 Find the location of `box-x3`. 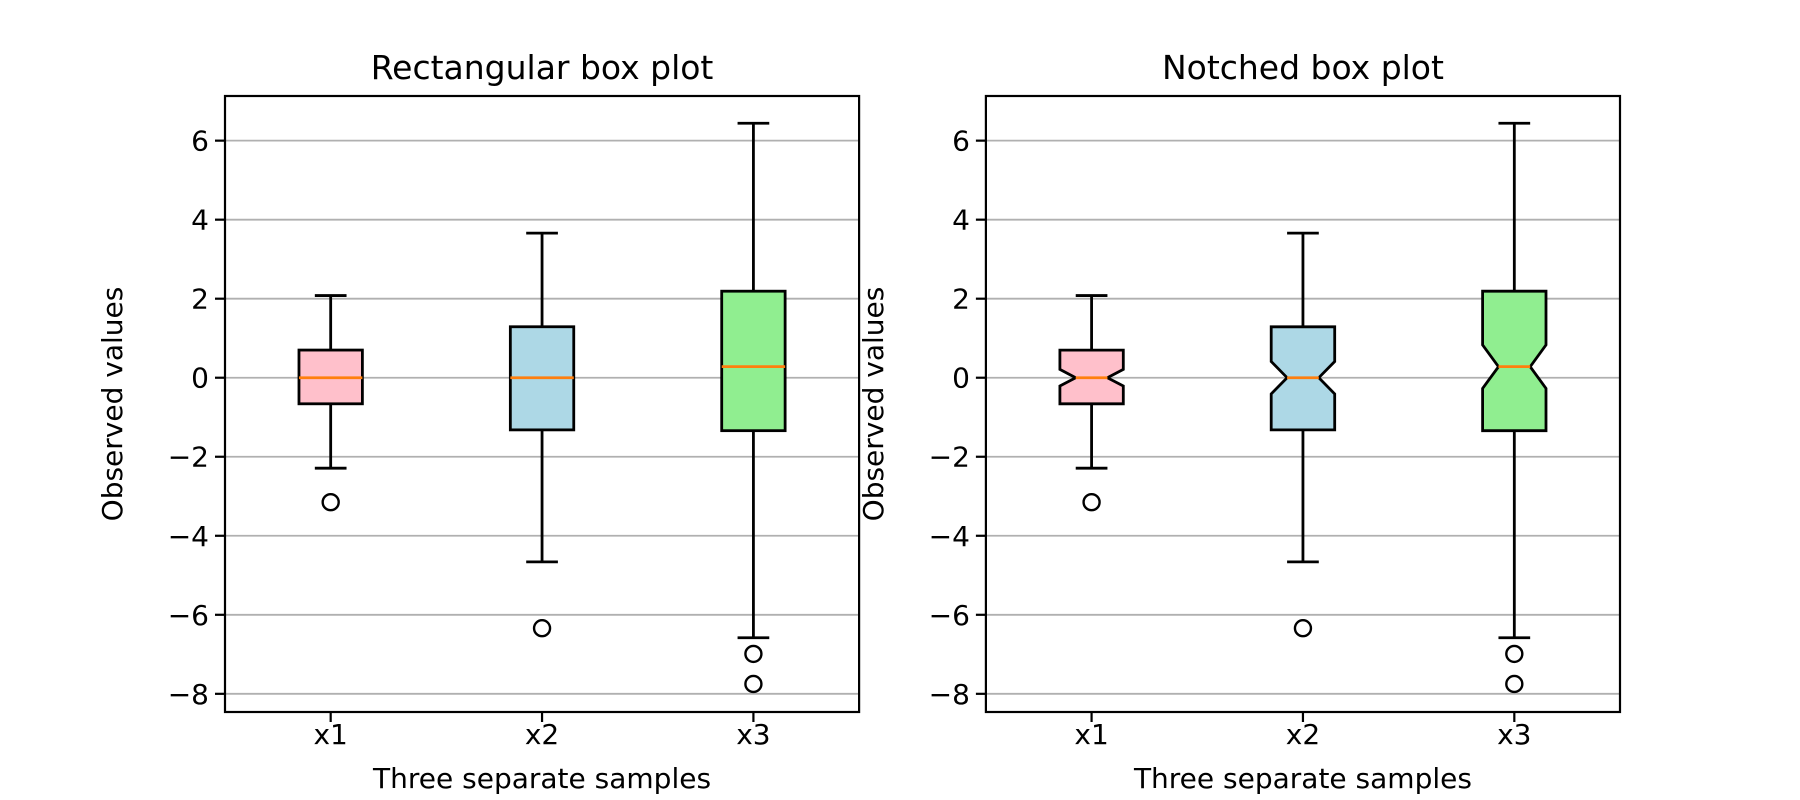

box-x3 is located at coordinates (753, 361).